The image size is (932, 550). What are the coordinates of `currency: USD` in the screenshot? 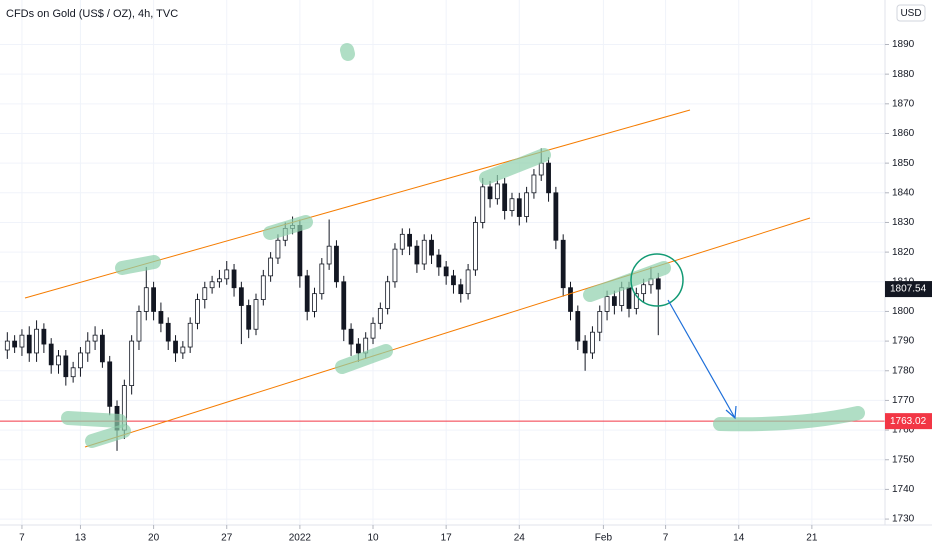 It's located at (910, 13).